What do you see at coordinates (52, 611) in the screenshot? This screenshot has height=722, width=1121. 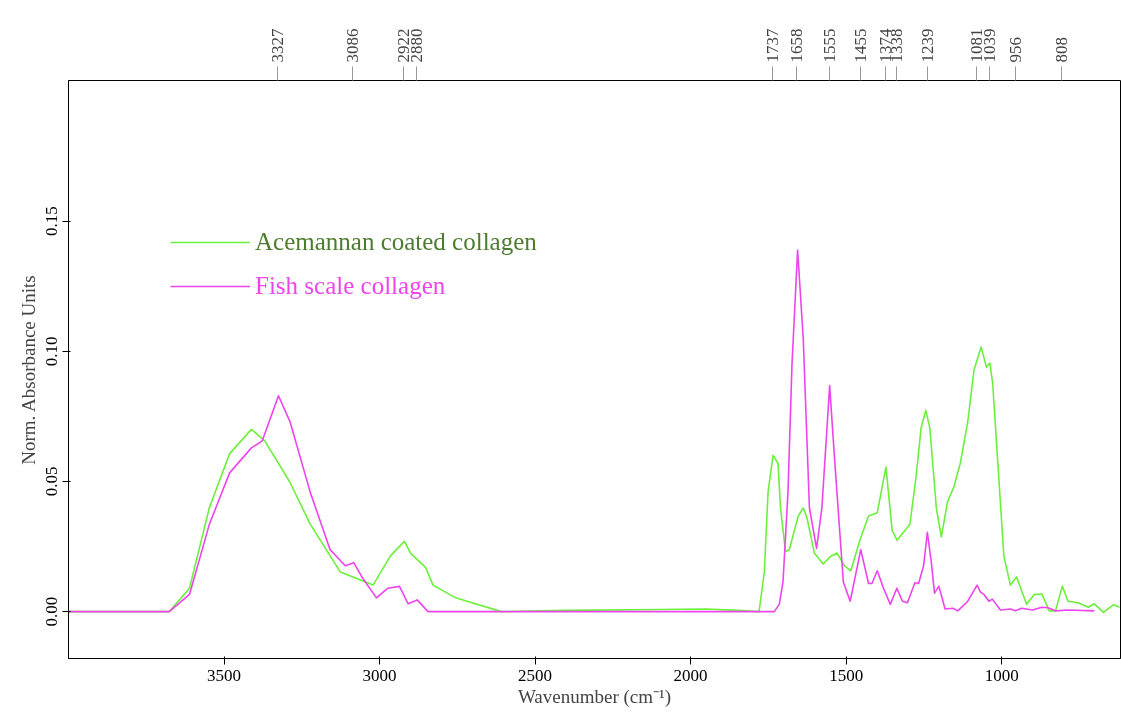 I see `y-tick-label: 0.00` at bounding box center [52, 611].